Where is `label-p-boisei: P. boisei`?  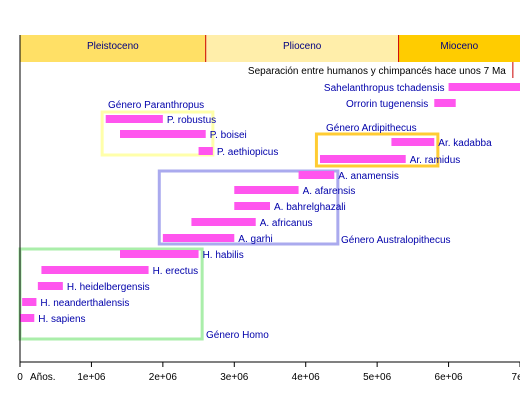 label-p-boisei: P. boisei is located at coordinates (228, 135).